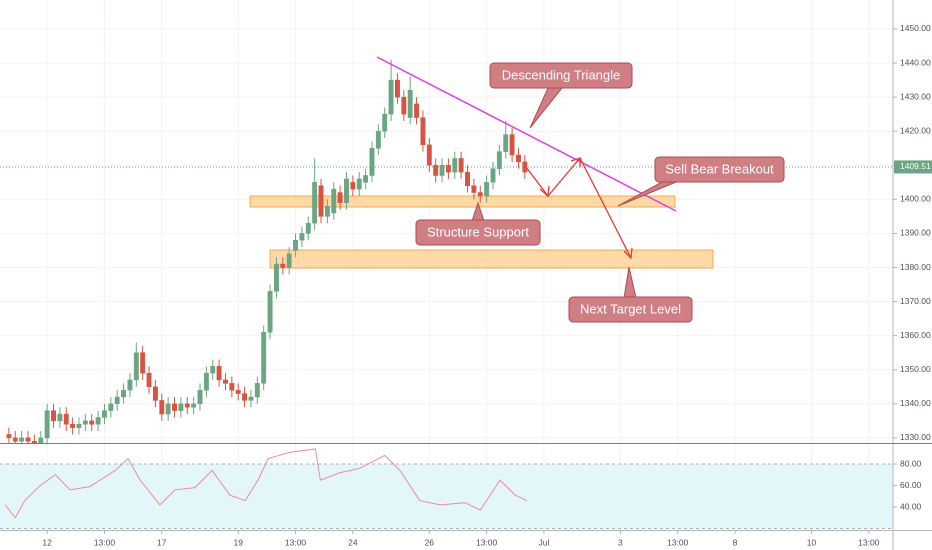  I want to click on last-price-box, so click(913, 167).